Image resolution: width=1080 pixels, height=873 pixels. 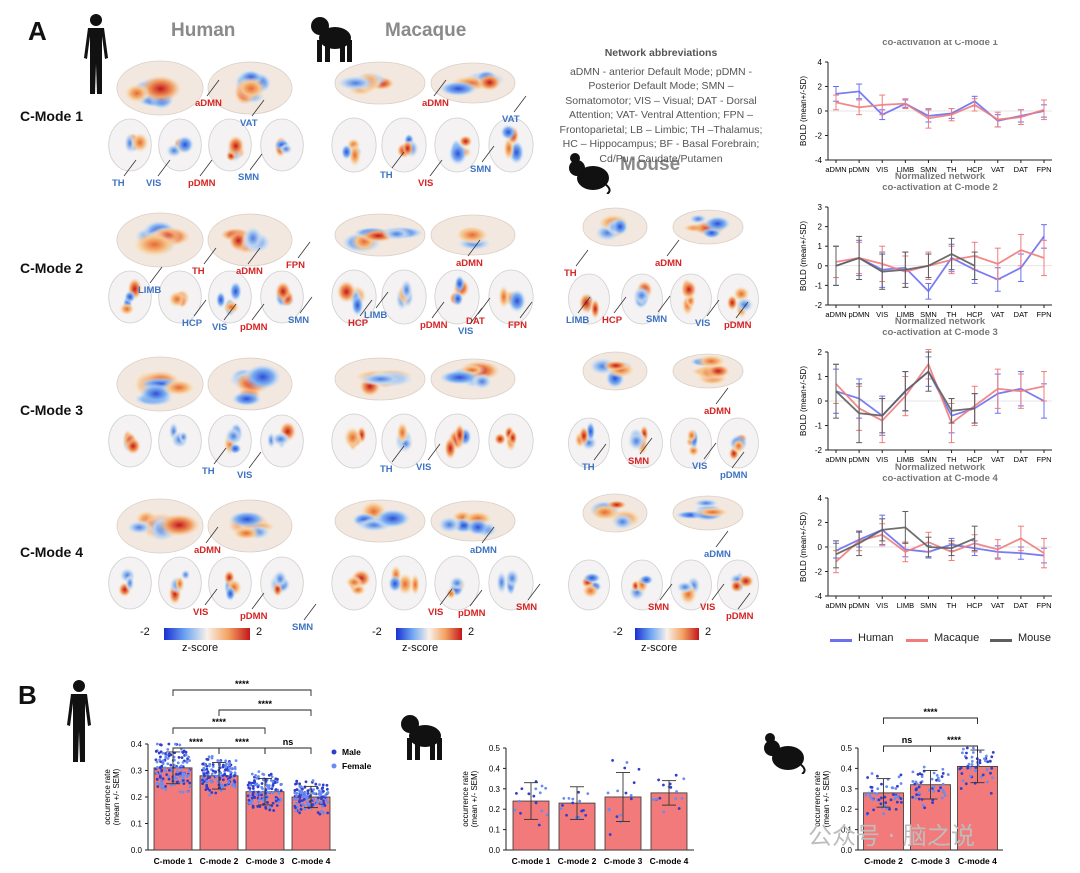 I want to click on chart-title: co-activation at C-mode 1, so click(x=940, y=44).